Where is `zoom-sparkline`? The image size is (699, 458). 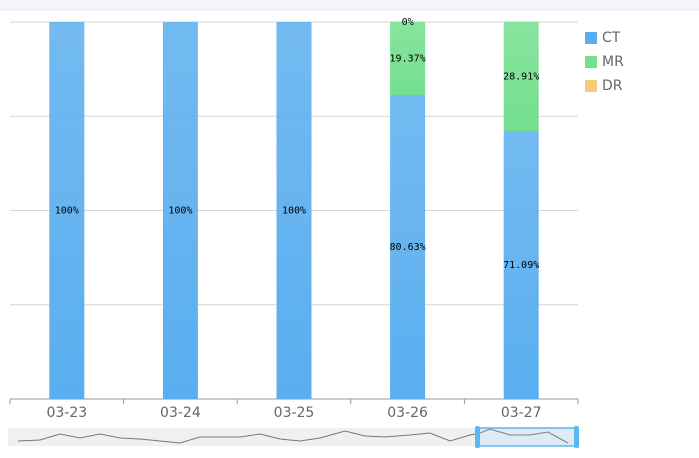 zoom-sparkline is located at coordinates (293, 436).